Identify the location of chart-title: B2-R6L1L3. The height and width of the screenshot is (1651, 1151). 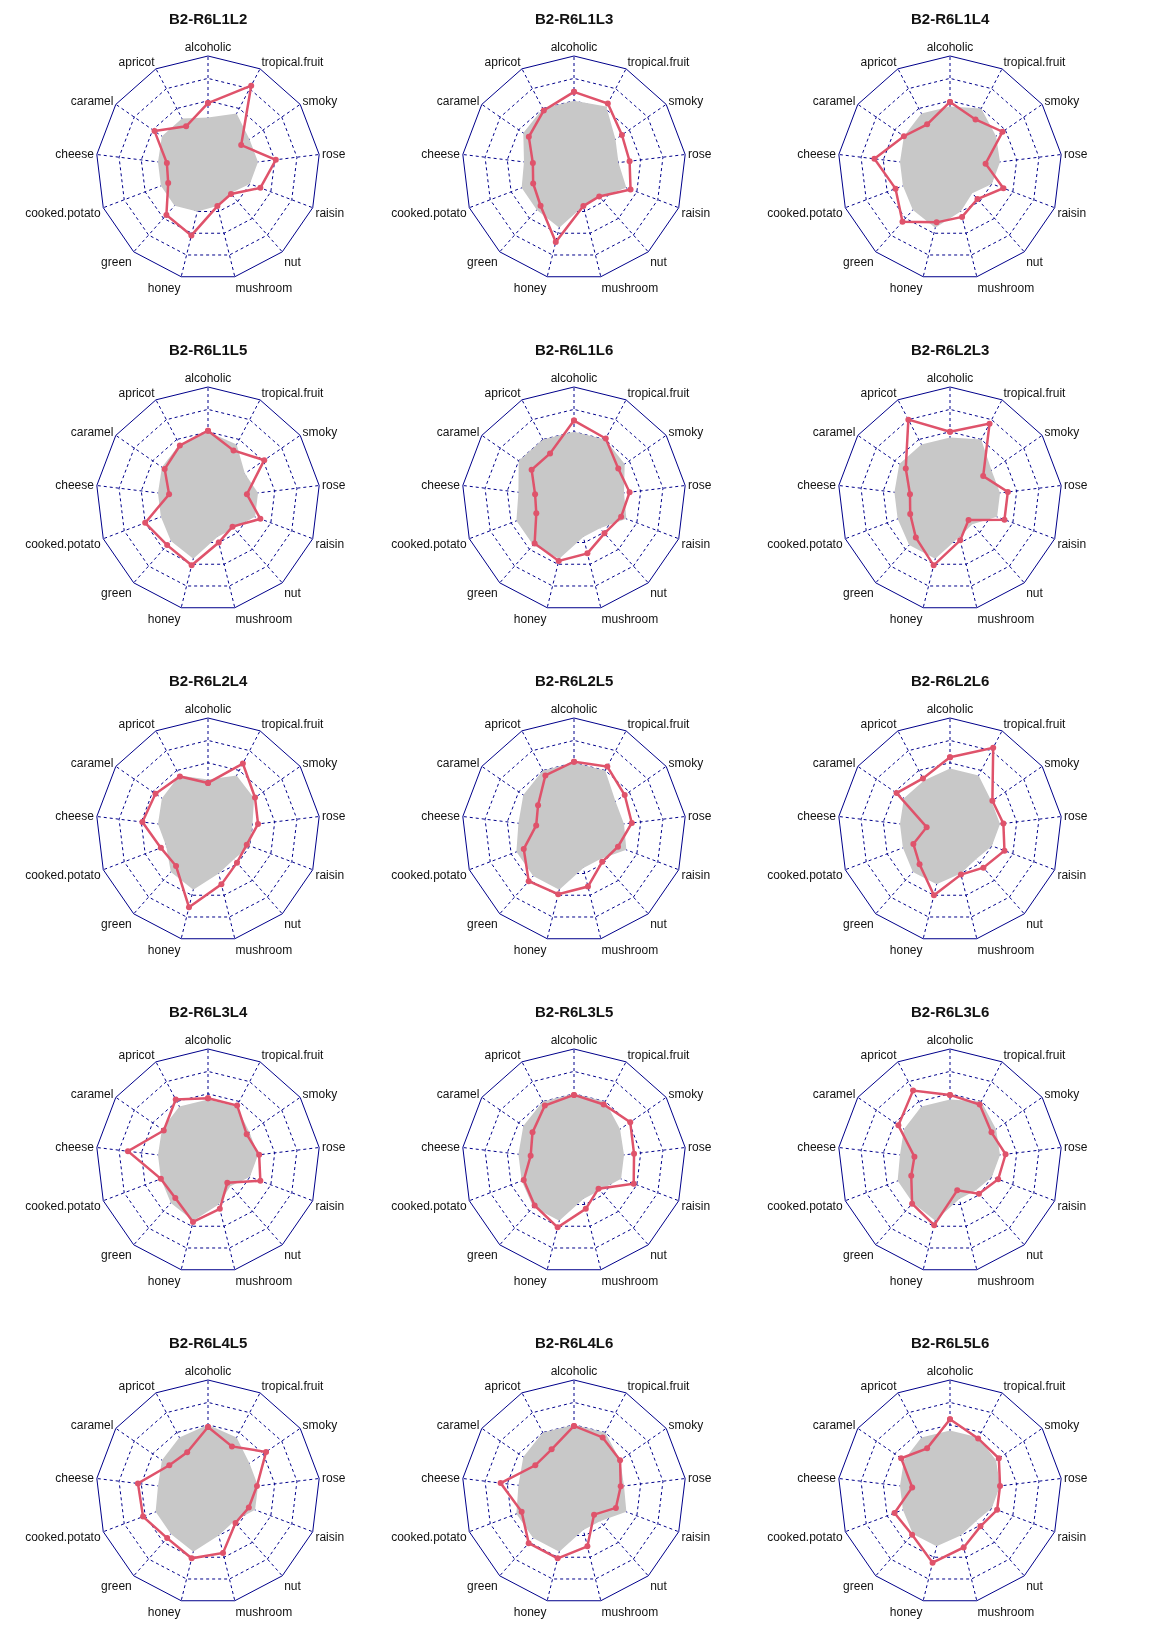
(574, 18).